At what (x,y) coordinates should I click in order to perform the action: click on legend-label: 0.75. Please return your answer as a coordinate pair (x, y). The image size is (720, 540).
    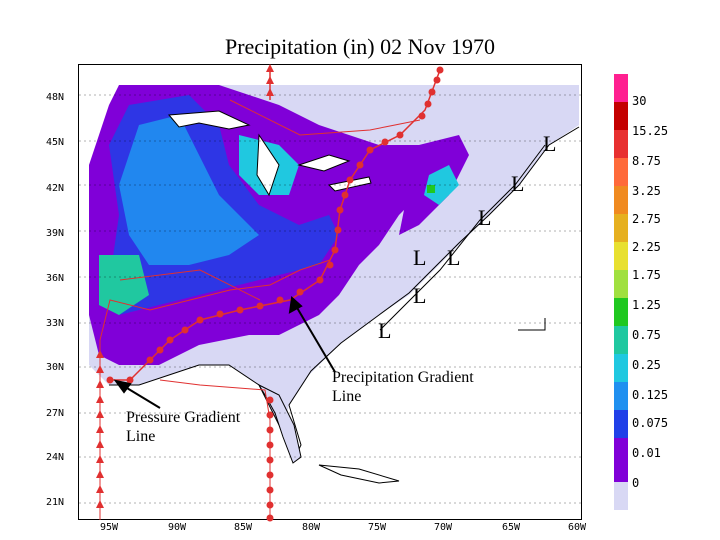
    Looking at the image, I should click on (646, 335).